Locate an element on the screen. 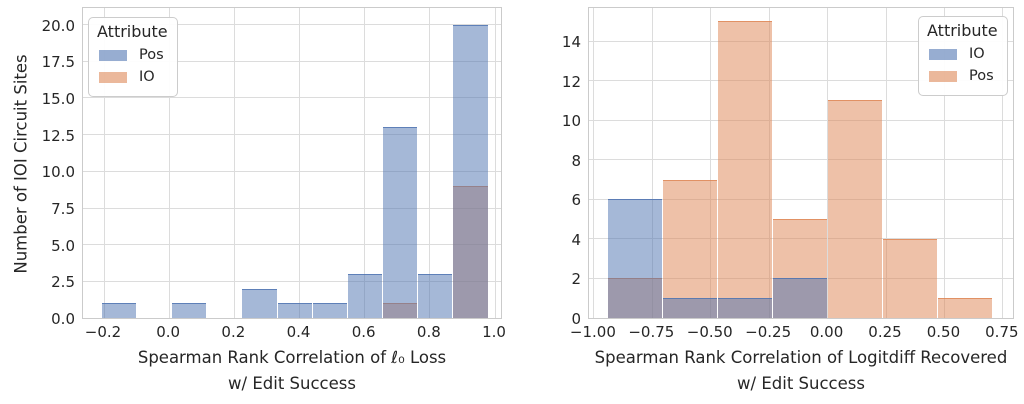  x-tick-label: 0.2 is located at coordinates (233, 332).